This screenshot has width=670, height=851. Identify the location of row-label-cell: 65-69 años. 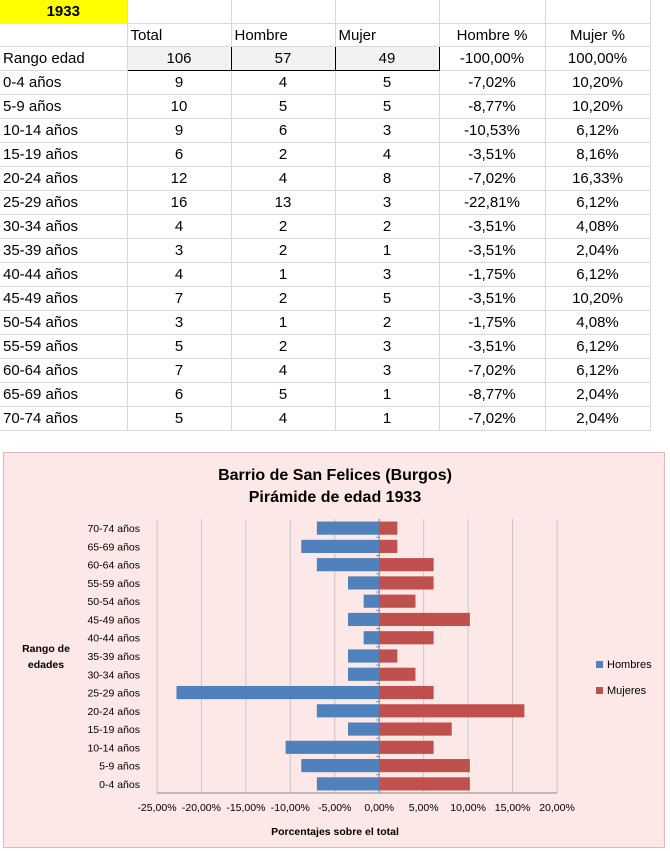
(64, 394).